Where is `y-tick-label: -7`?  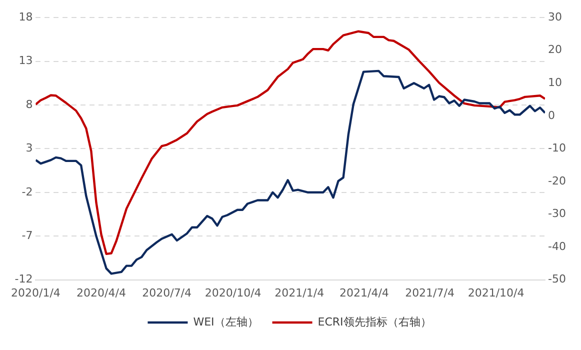 y-tick-label: -7 is located at coordinates (27, 235).